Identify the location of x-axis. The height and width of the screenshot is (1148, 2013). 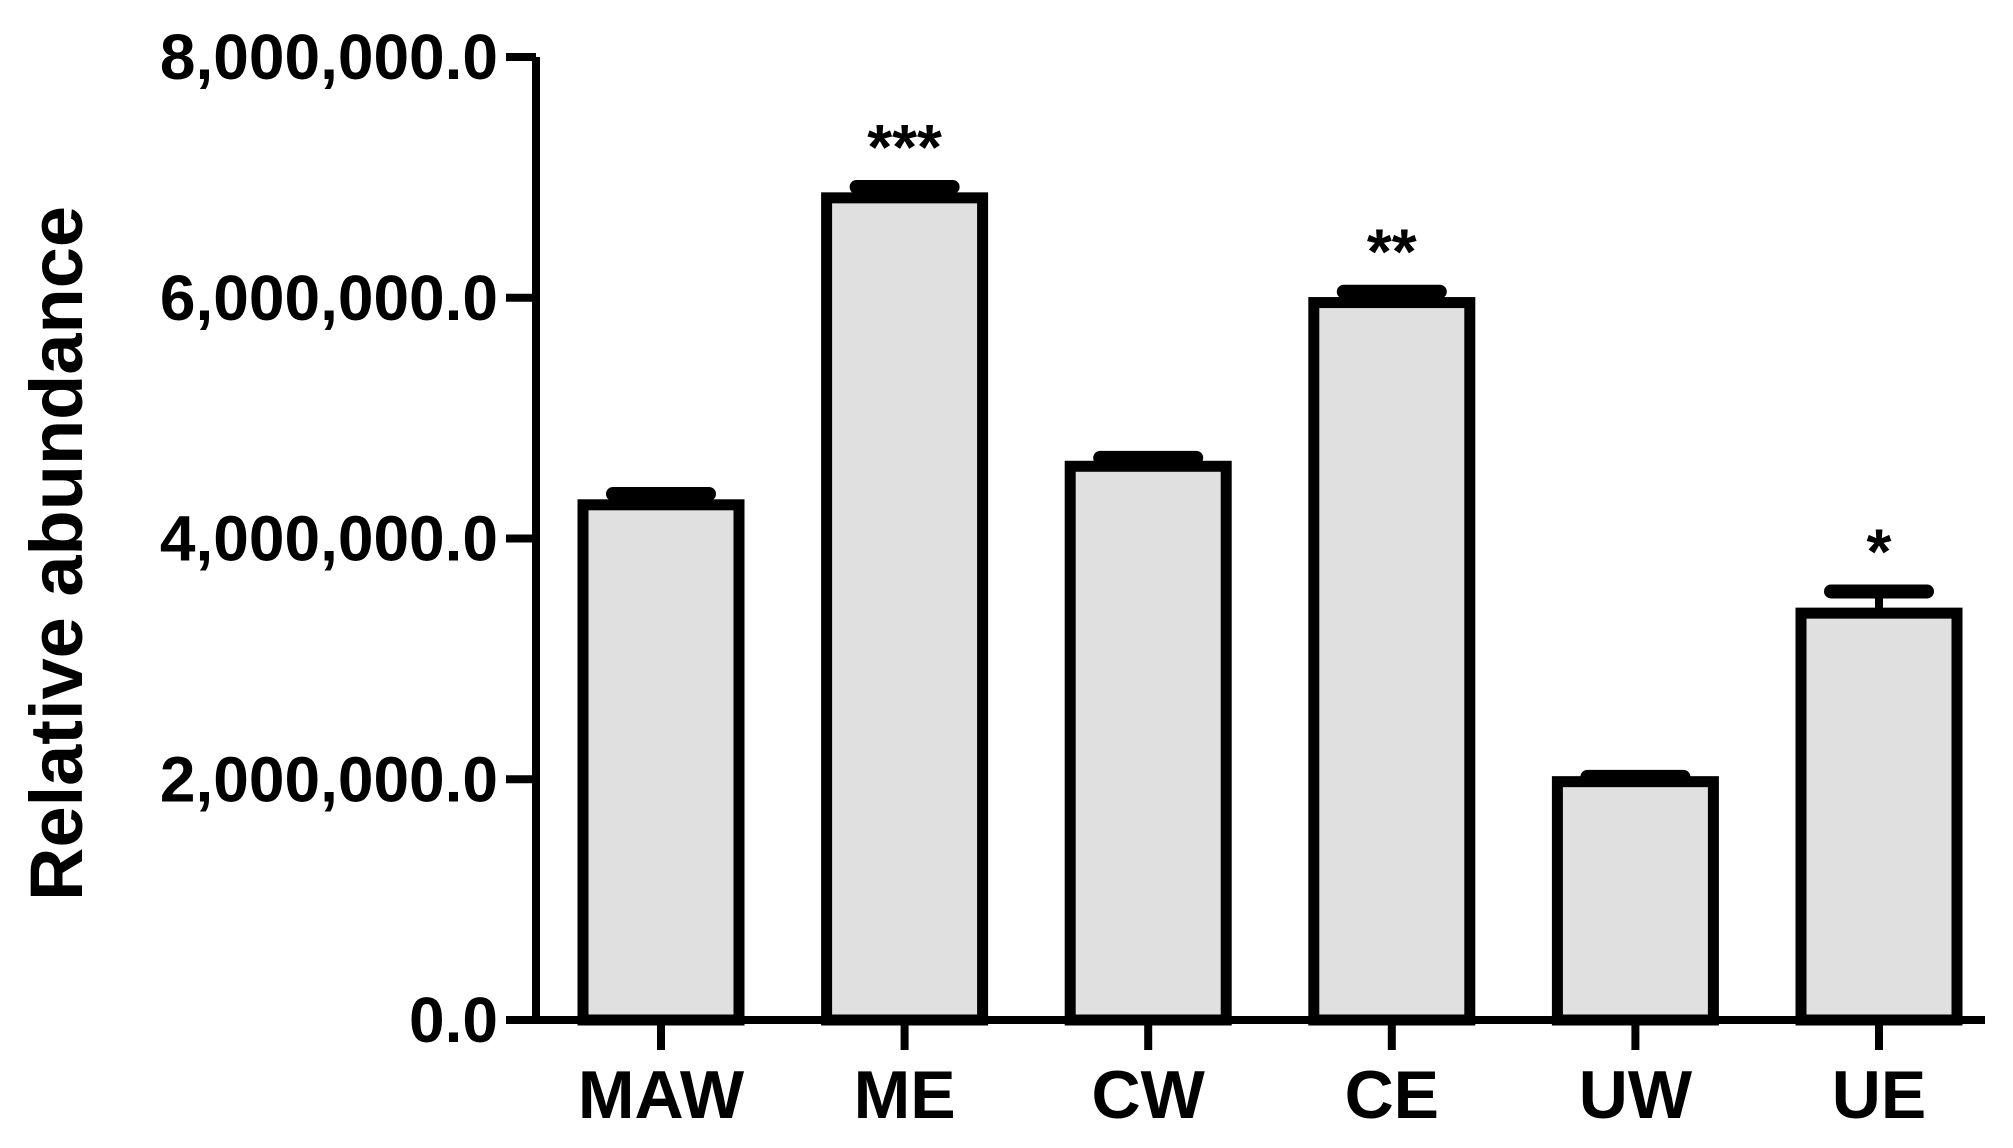
(1258, 1033).